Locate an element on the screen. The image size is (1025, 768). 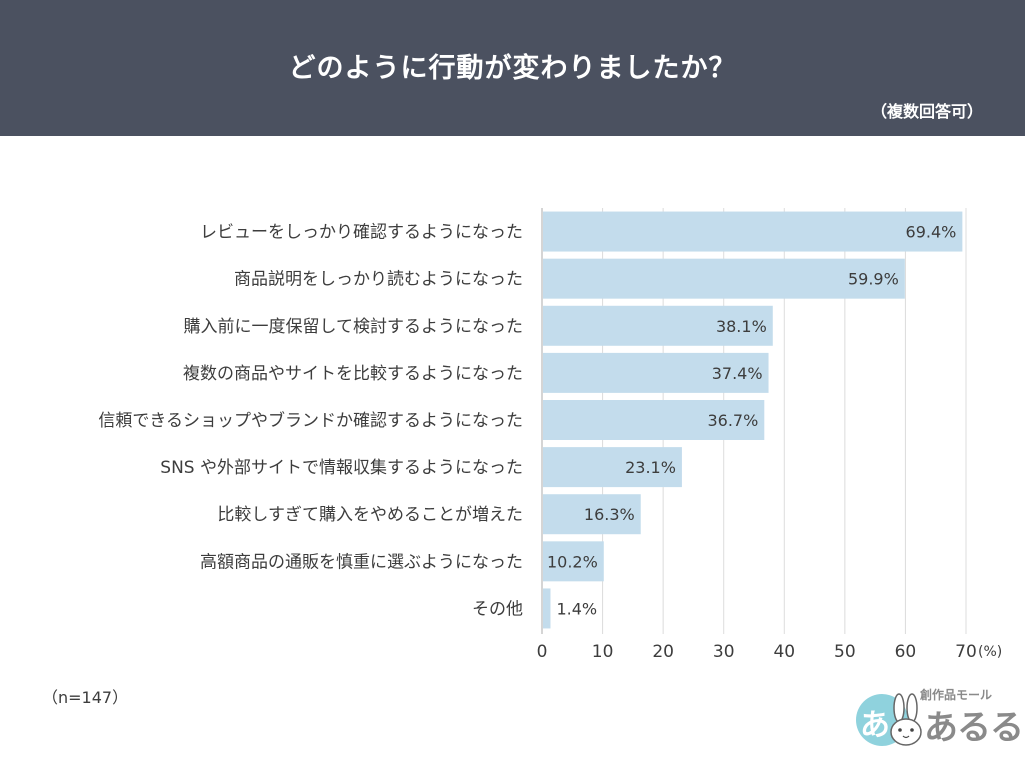
logo-tagline: 創作品モール is located at coordinates (956, 695).